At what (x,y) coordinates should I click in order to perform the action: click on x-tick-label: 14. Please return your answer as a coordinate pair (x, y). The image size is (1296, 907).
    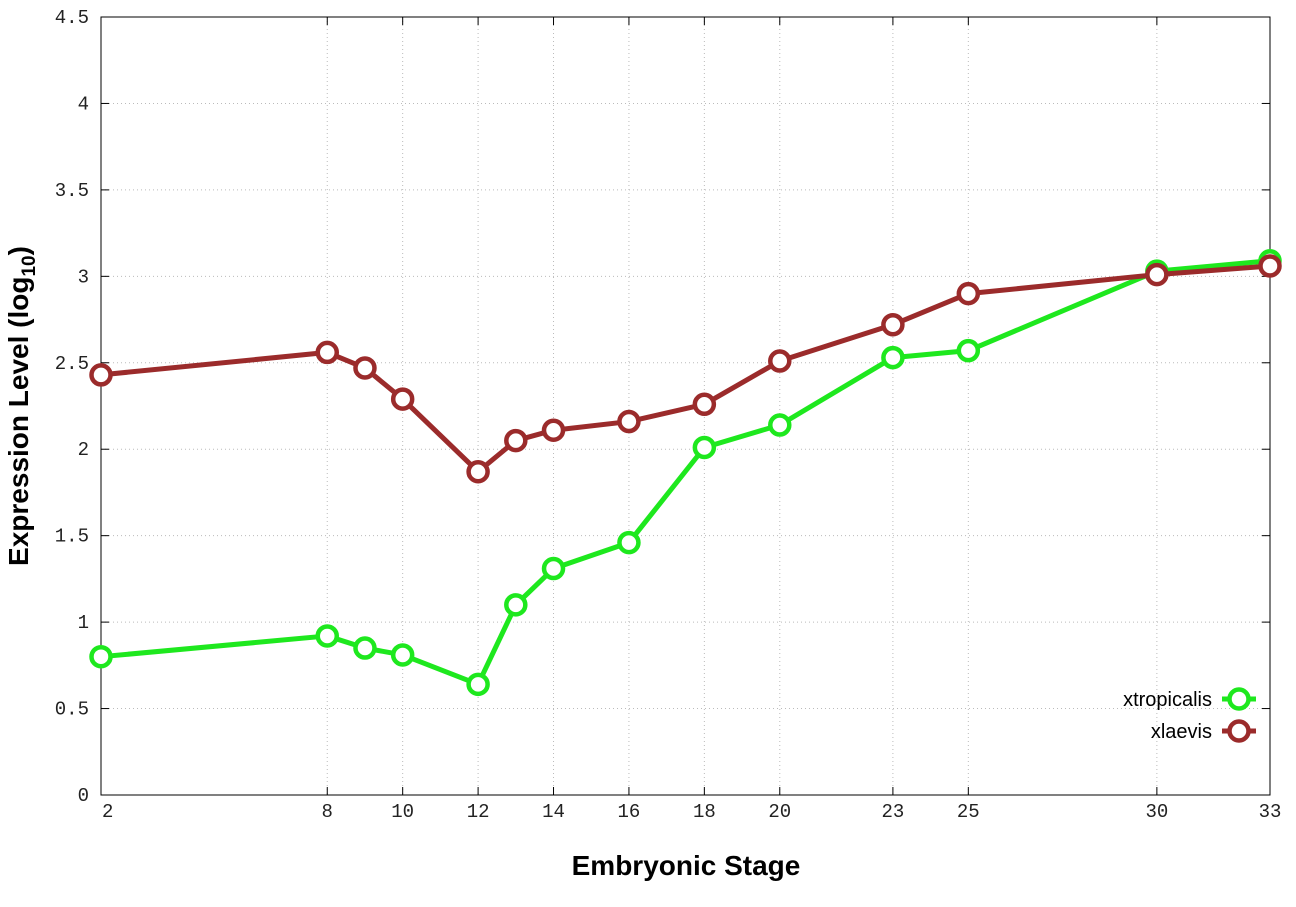
    Looking at the image, I should click on (553, 812).